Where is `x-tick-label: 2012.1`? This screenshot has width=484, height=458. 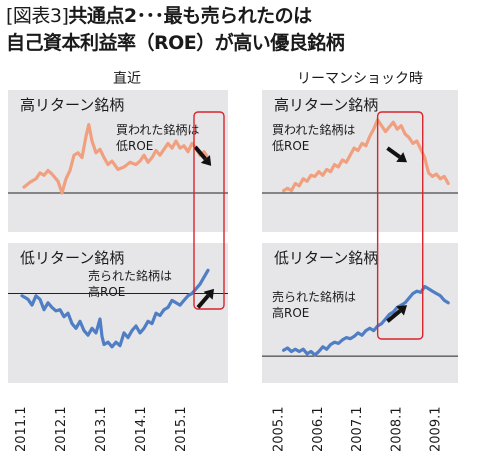
x-tick-label: 2012.1 is located at coordinates (61, 430).